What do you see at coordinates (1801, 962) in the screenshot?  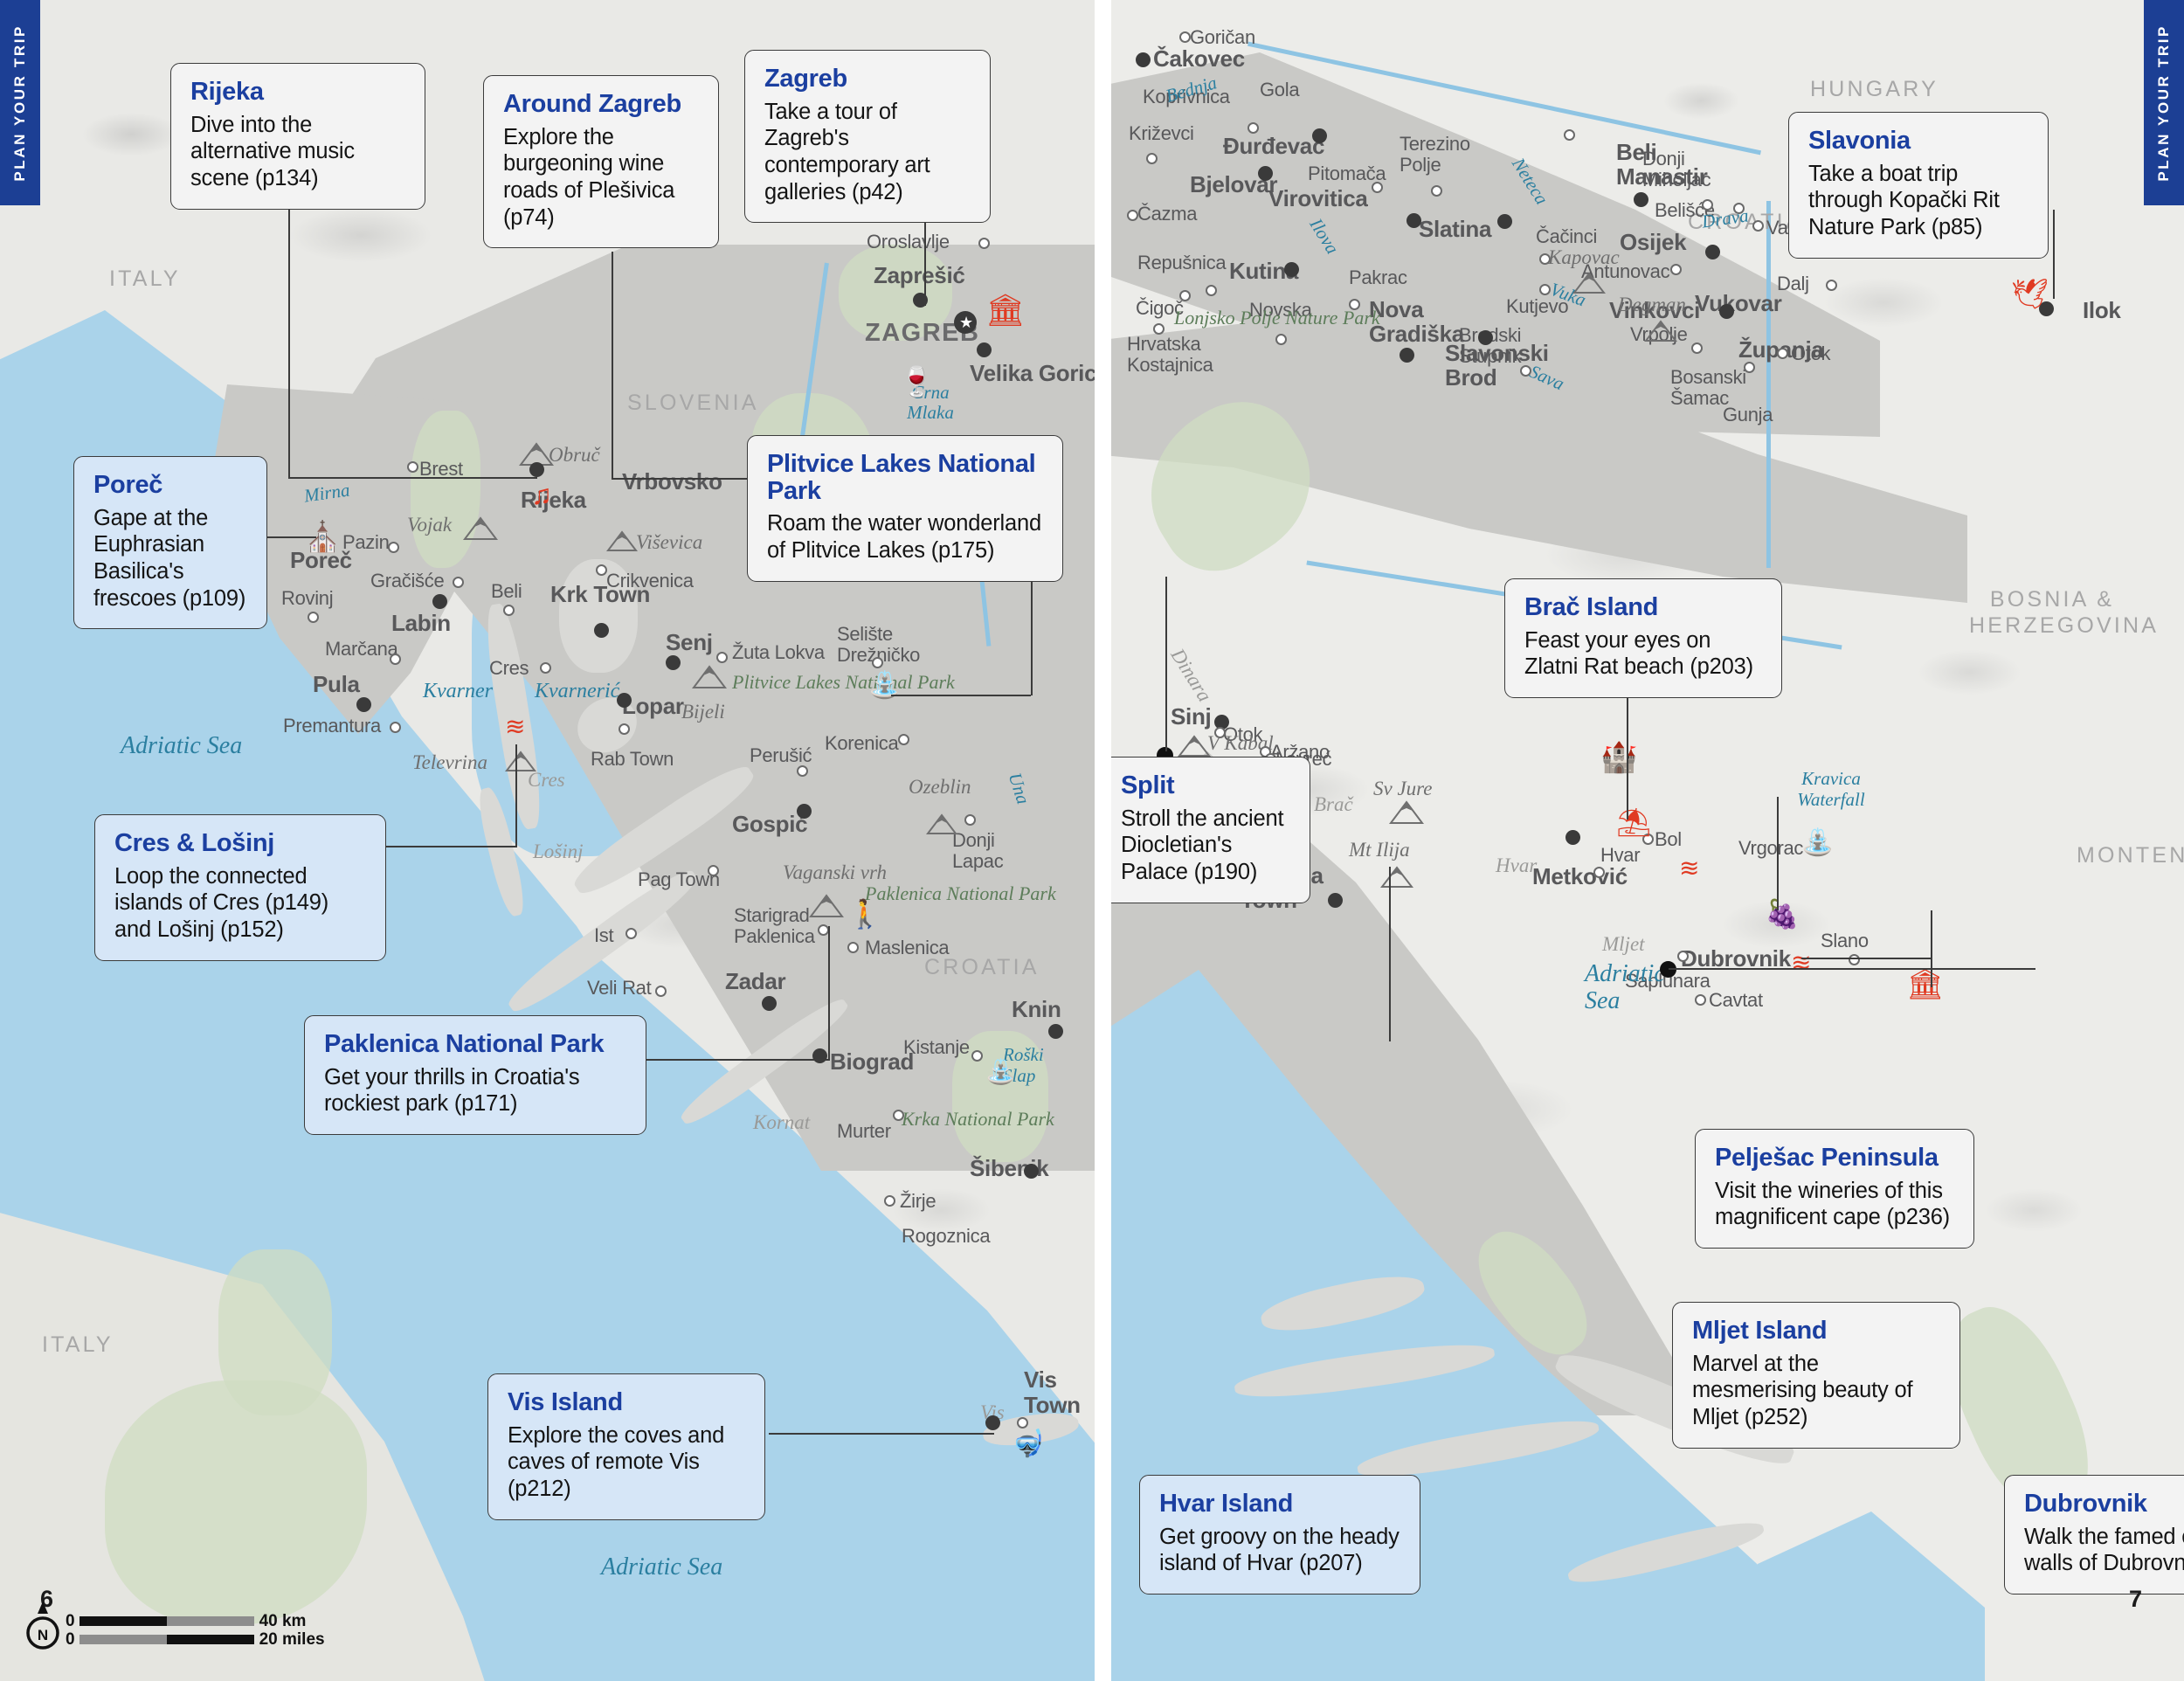 I see `waves-icon-mljet: ≋` at bounding box center [1801, 962].